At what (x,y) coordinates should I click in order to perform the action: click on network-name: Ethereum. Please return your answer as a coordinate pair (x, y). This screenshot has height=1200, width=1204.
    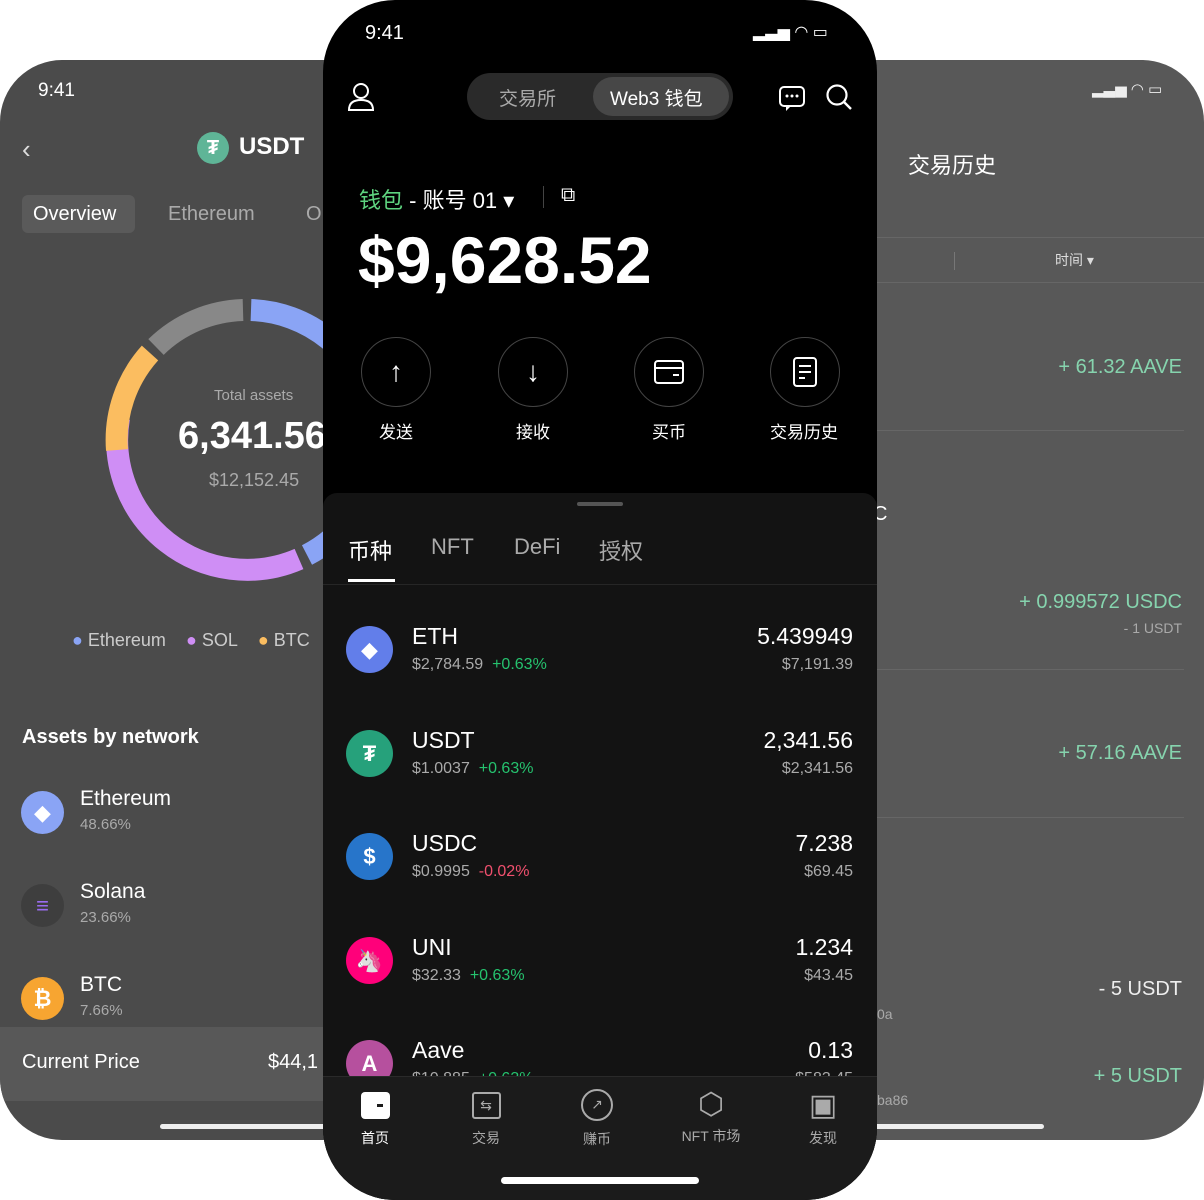
    Looking at the image, I should click on (126, 798).